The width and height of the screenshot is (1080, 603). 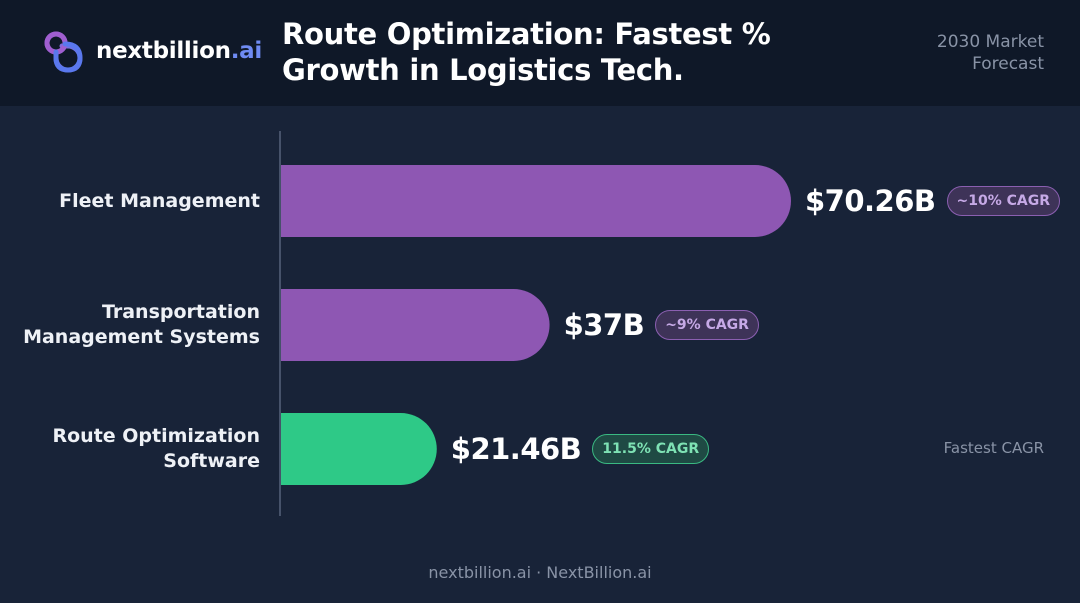 What do you see at coordinates (140, 449) in the screenshot?
I see `category-label-2: Route Optimization Software` at bounding box center [140, 449].